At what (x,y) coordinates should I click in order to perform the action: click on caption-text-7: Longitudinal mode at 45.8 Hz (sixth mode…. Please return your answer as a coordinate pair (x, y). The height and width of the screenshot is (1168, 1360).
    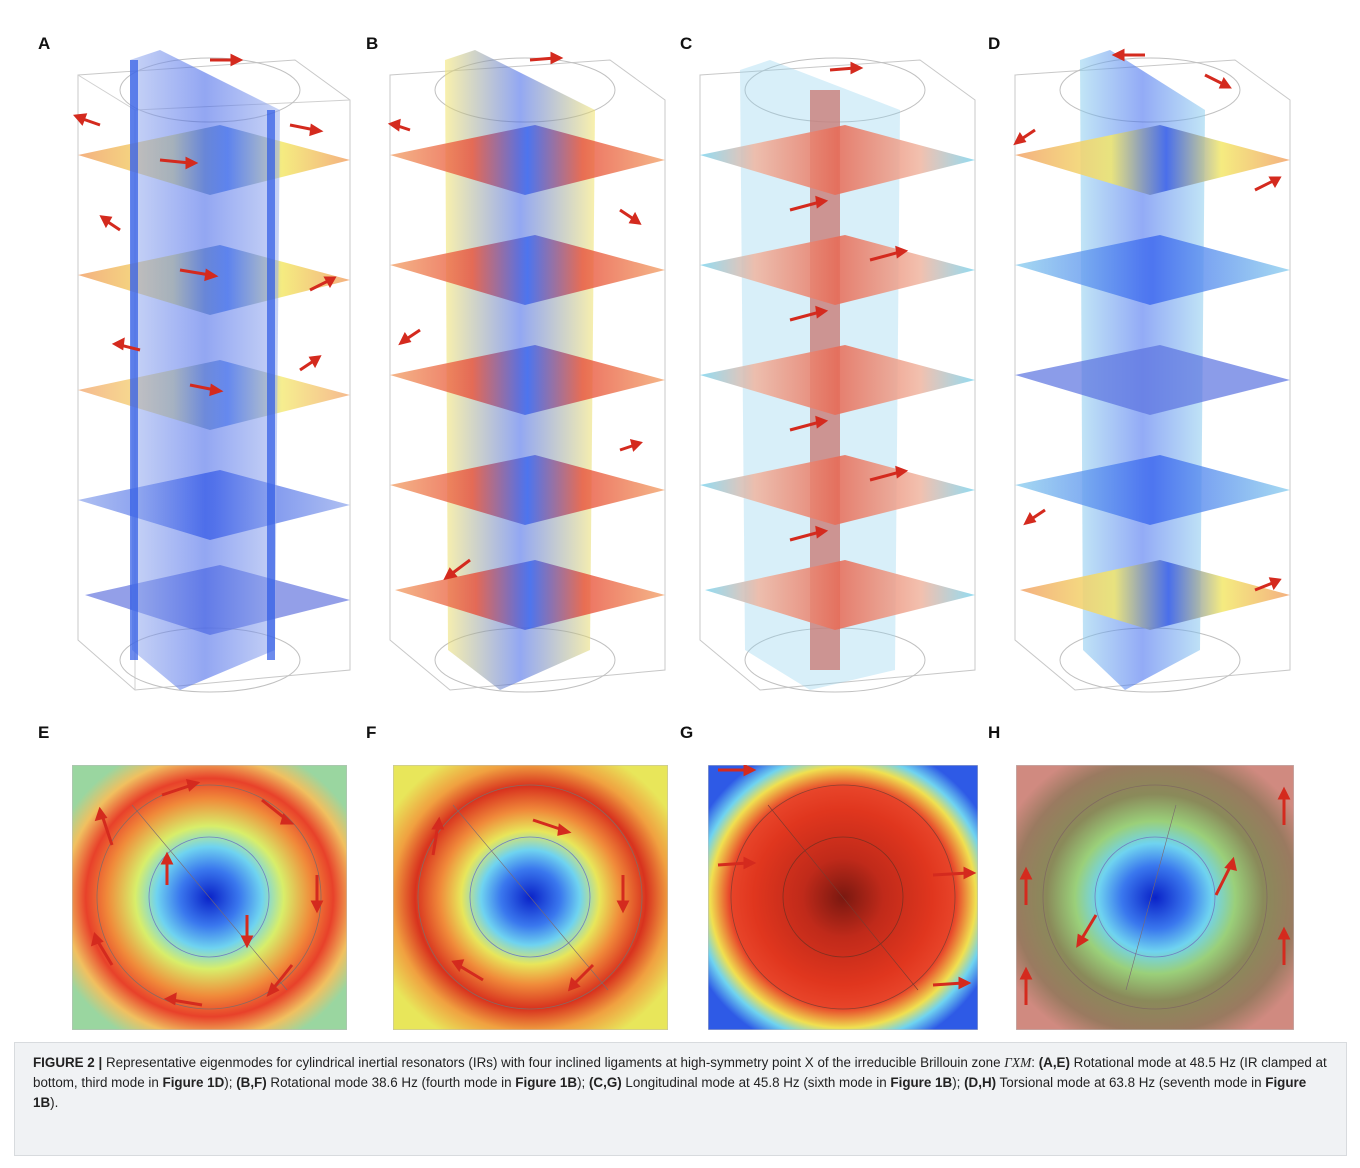
    Looking at the image, I should click on (756, 1082).